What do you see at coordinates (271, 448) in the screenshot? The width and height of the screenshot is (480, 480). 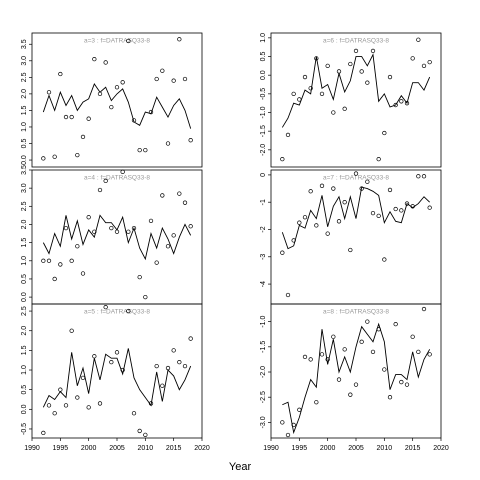 I see `x-tick-label: 1990` at bounding box center [271, 448].